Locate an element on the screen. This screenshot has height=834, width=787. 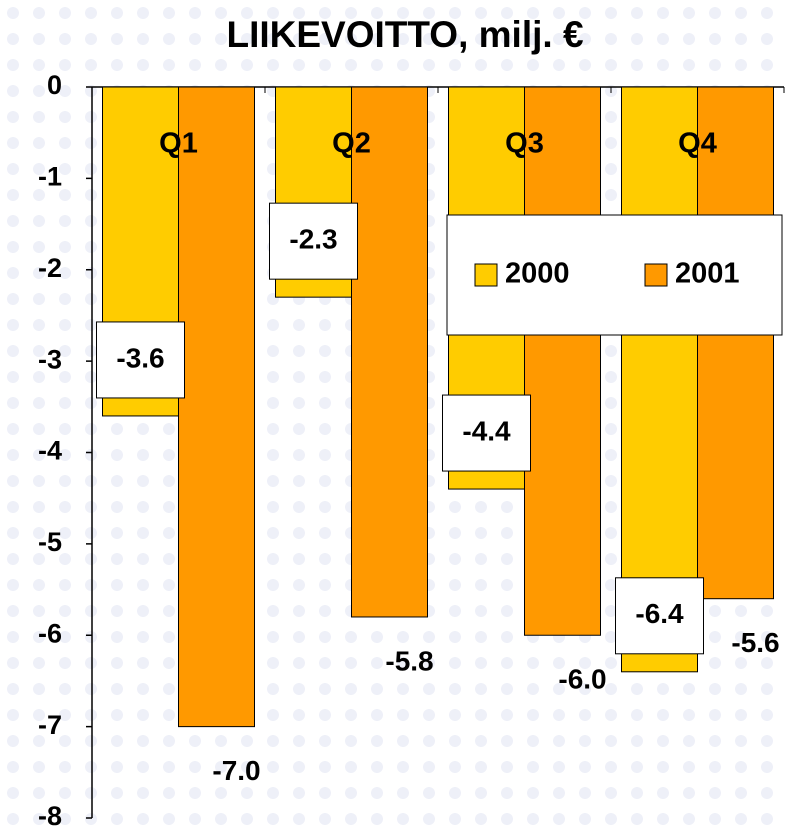
y-tick-label: -3 is located at coordinates (50, 359).